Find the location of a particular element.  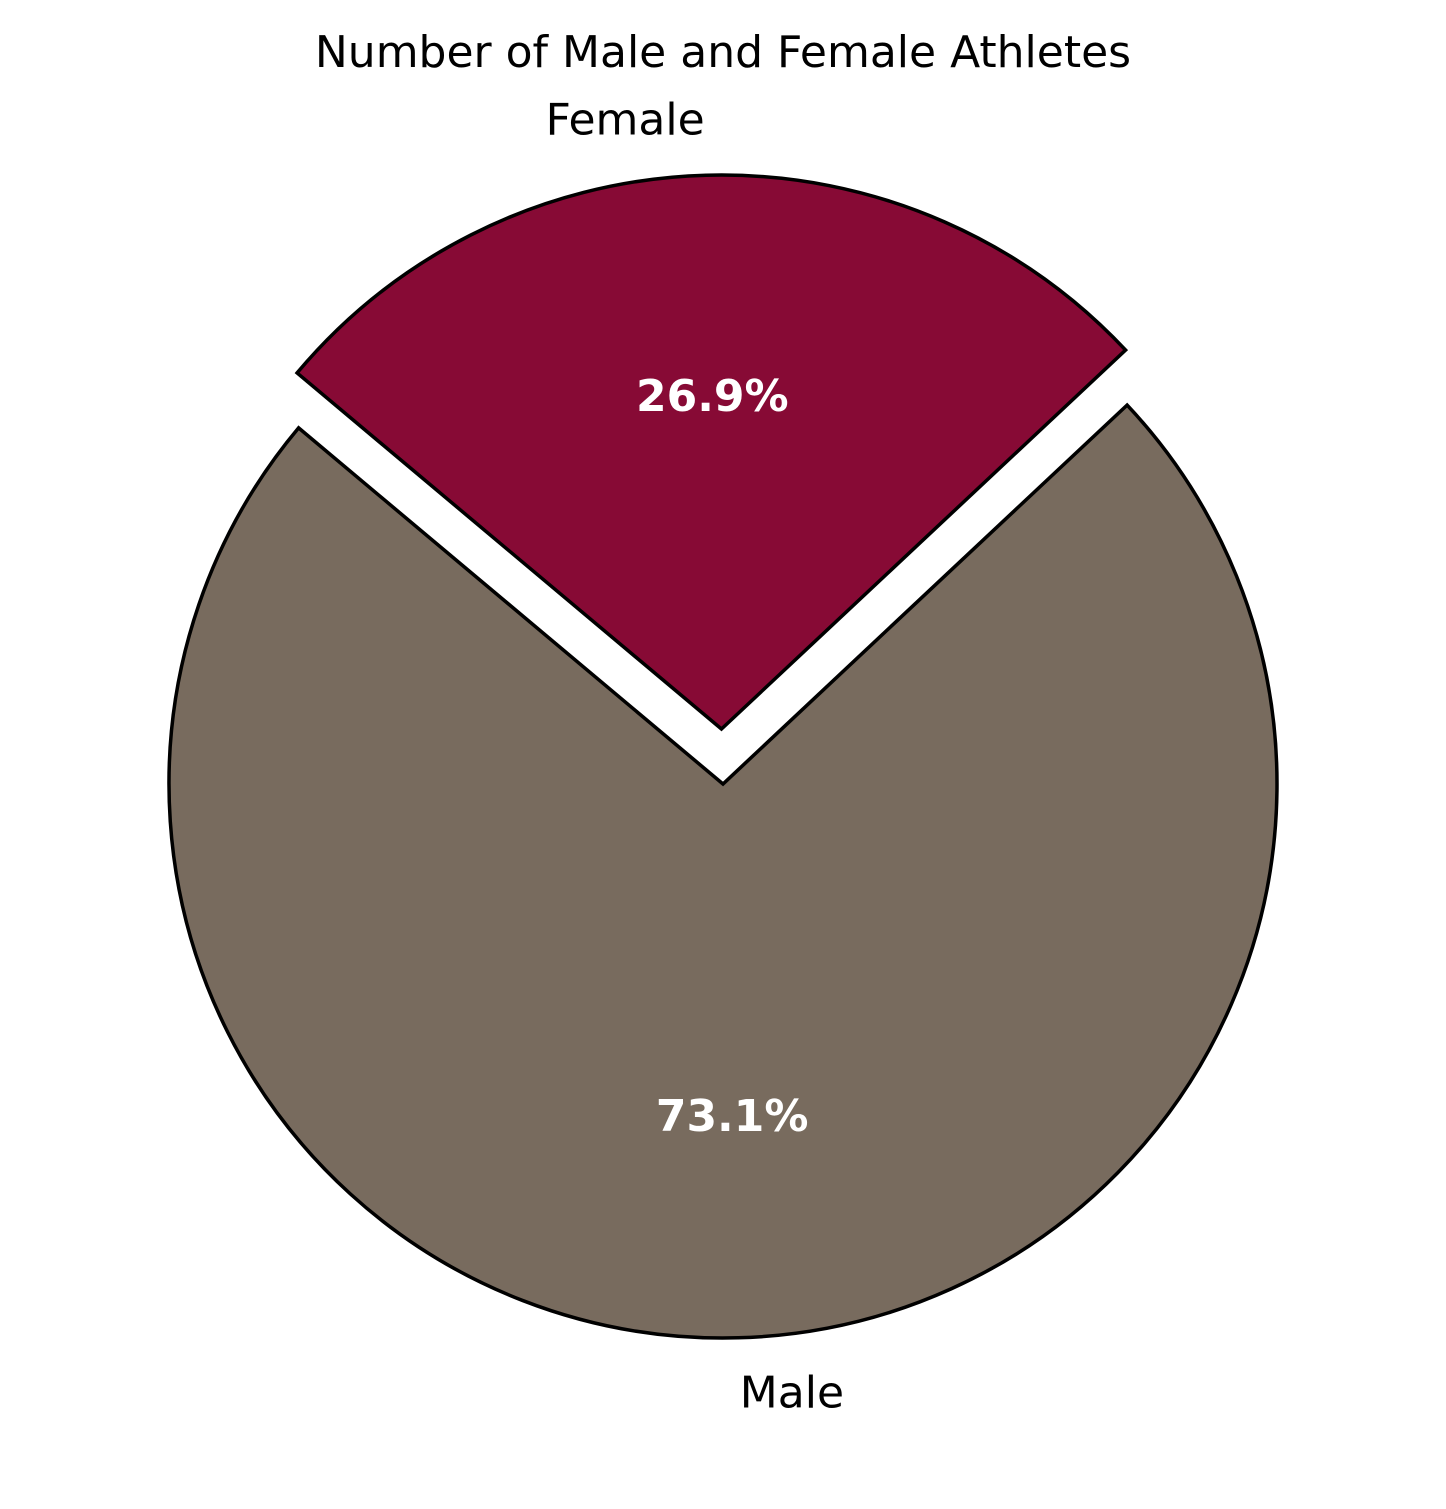

slice-label-male: Male is located at coordinates (792, 1393).